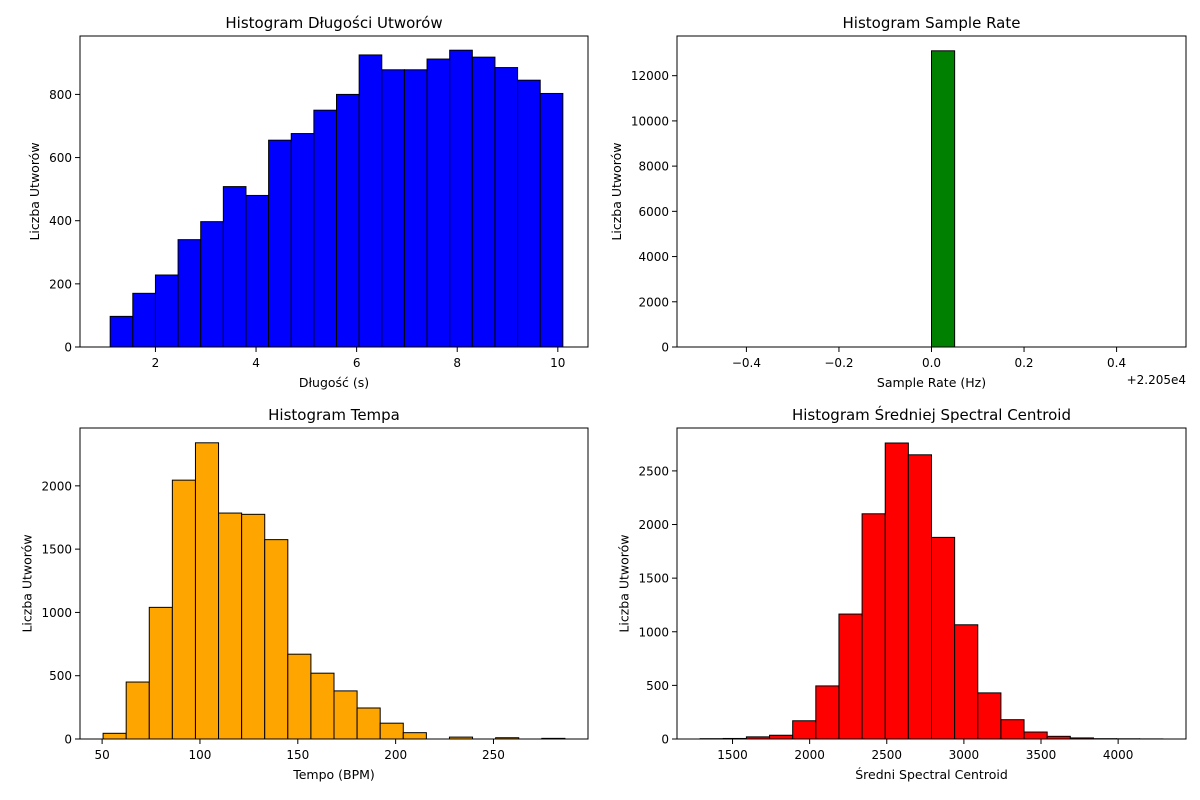 Image resolution: width=1200 pixels, height=800 pixels. I want to click on y-tick-label: 6000, so click(653, 212).